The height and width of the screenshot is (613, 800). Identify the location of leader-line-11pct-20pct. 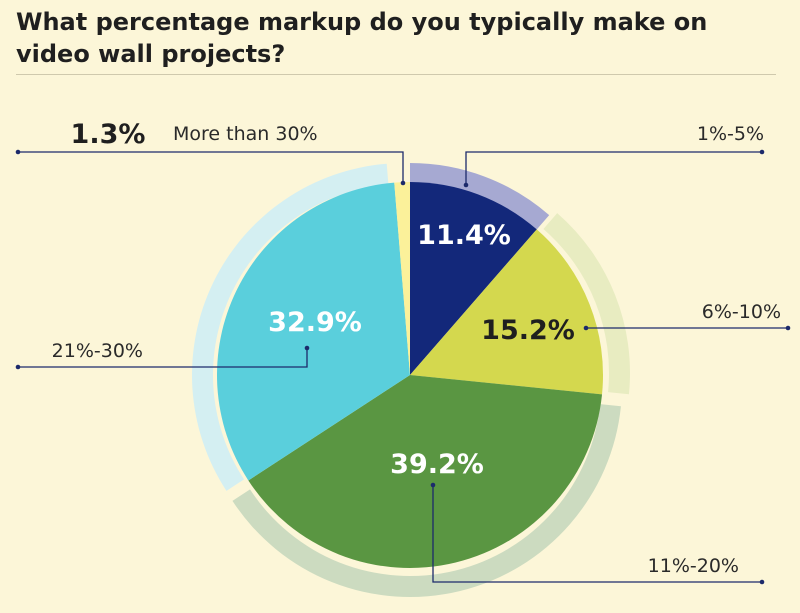
(597, 534).